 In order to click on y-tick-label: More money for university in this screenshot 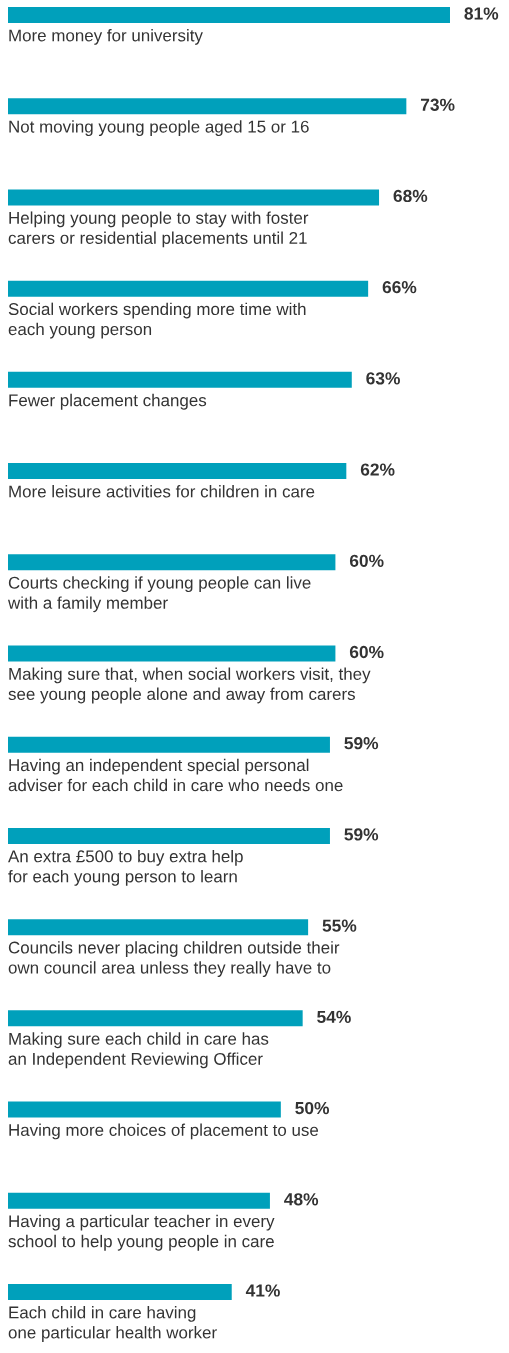, I will do `click(106, 37)`.